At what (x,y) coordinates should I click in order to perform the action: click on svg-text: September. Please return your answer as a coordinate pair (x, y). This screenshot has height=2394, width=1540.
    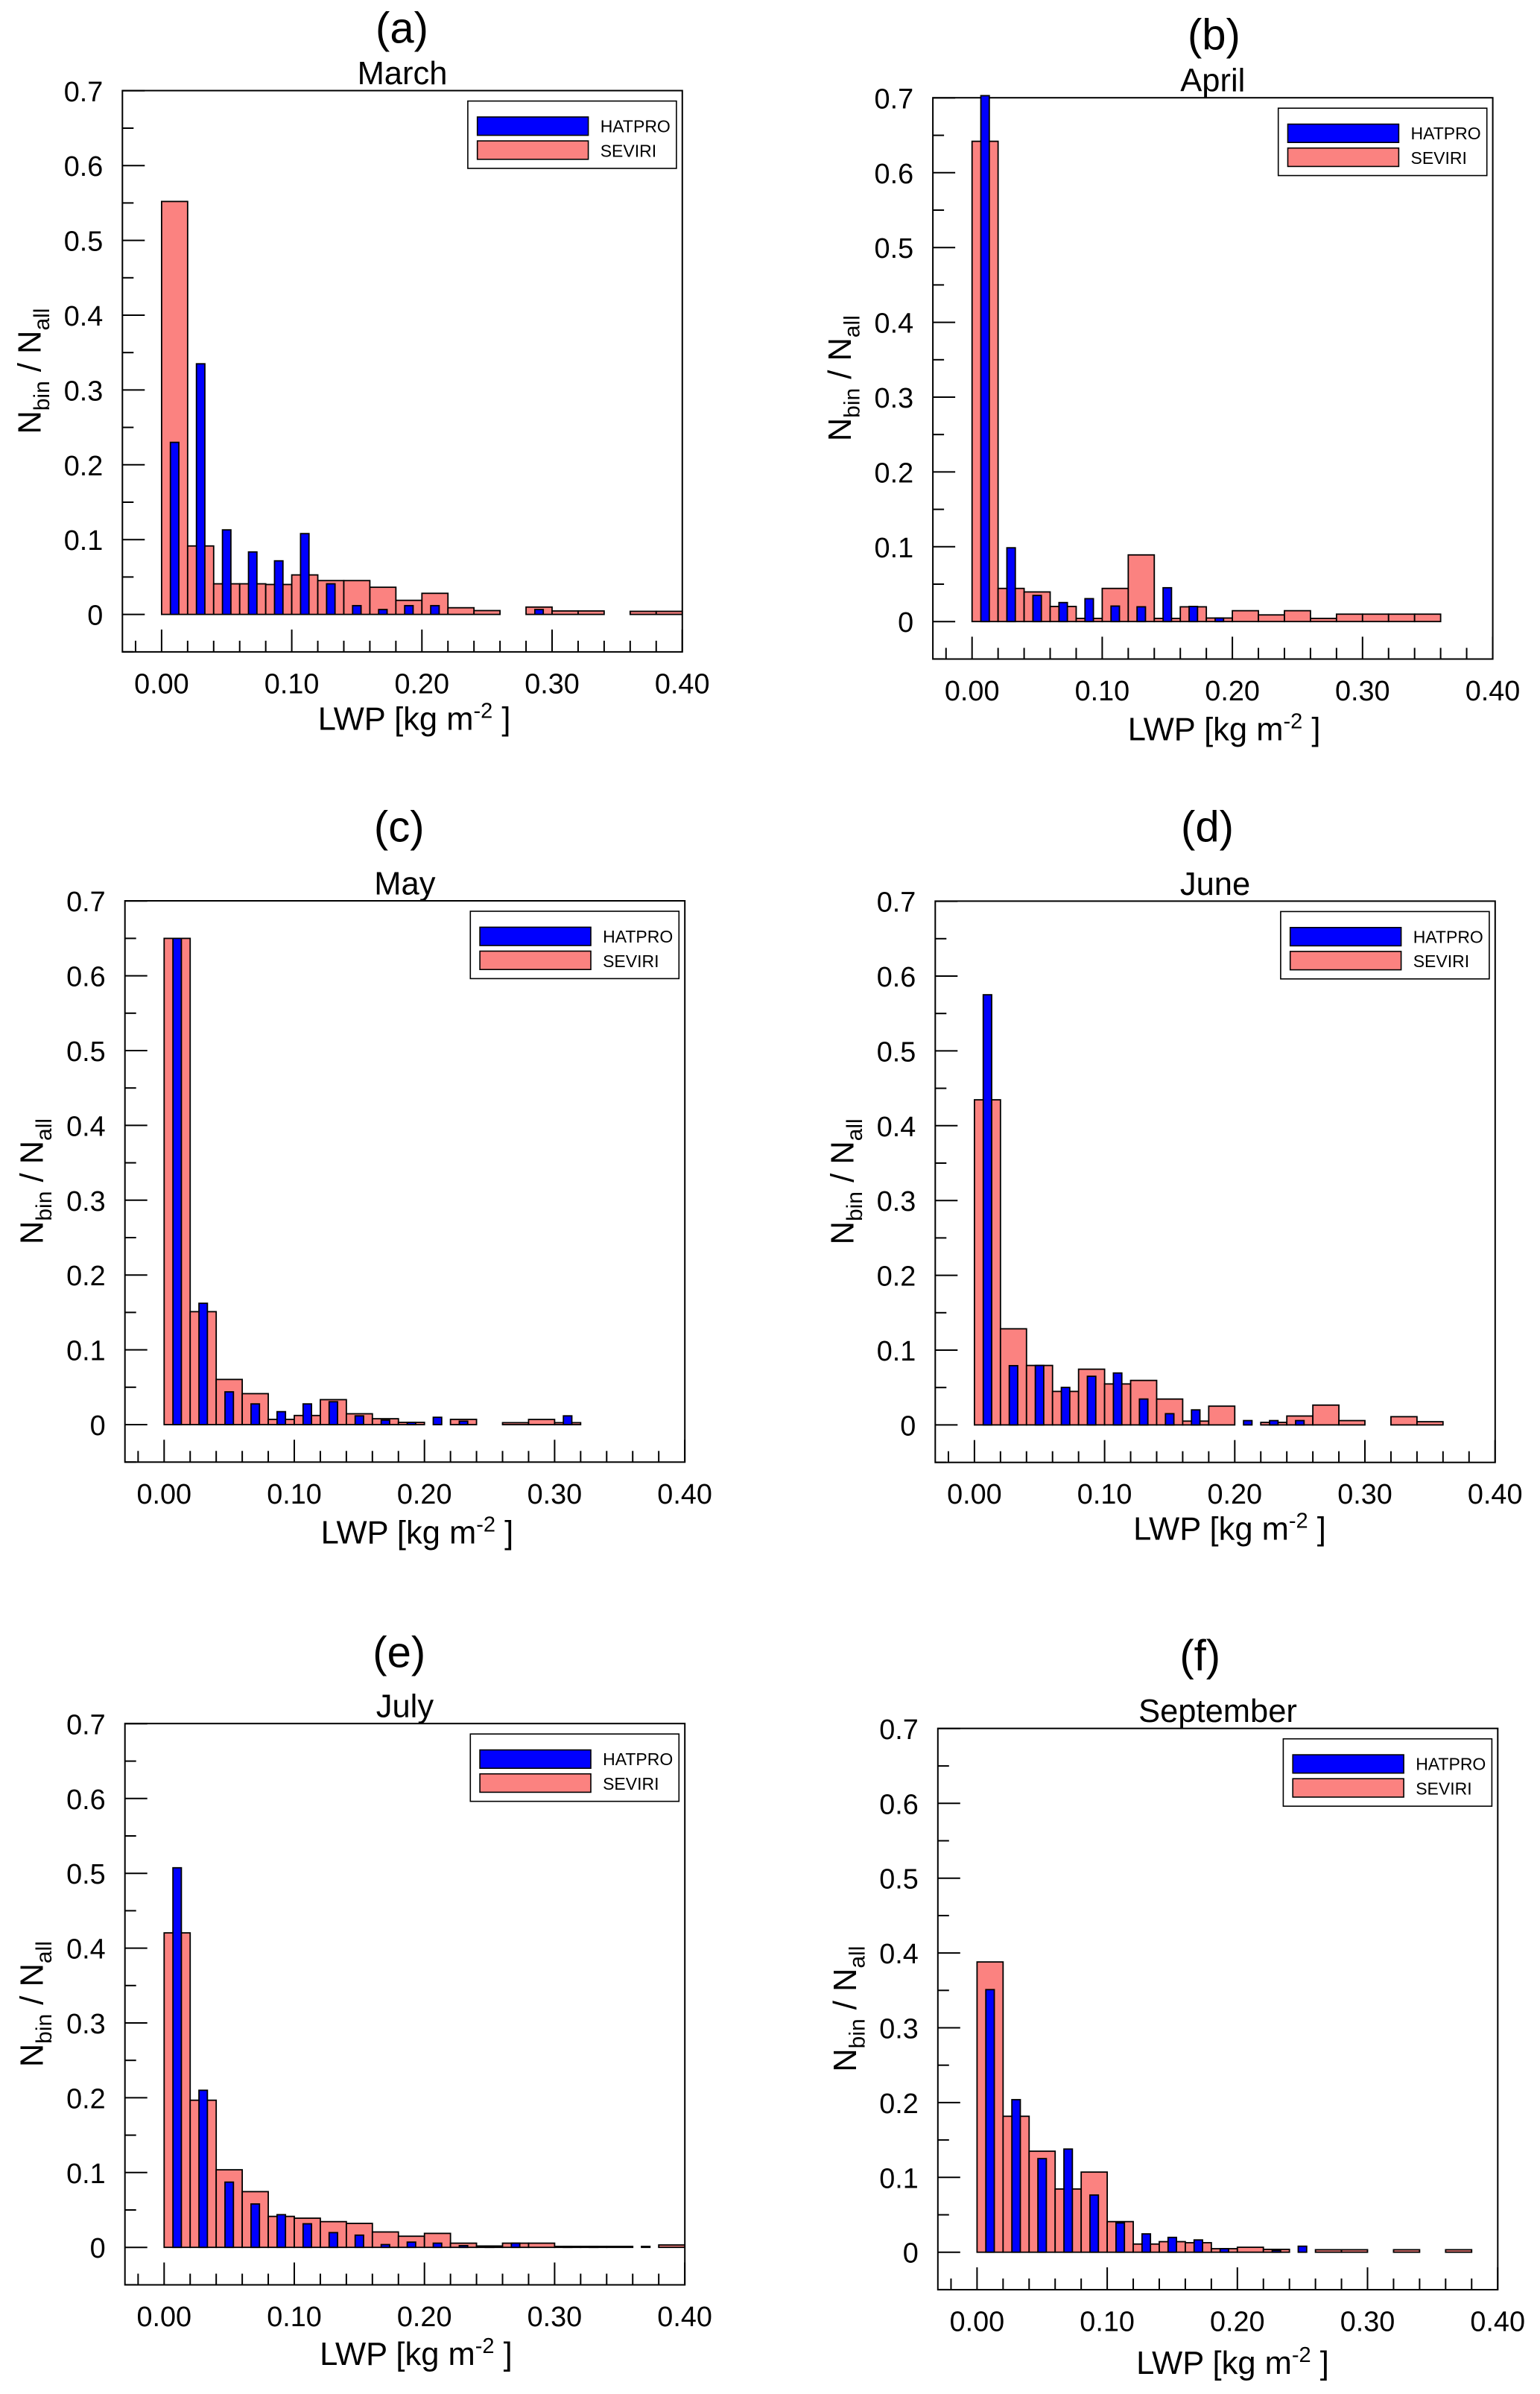
    Looking at the image, I should click on (1217, 1711).